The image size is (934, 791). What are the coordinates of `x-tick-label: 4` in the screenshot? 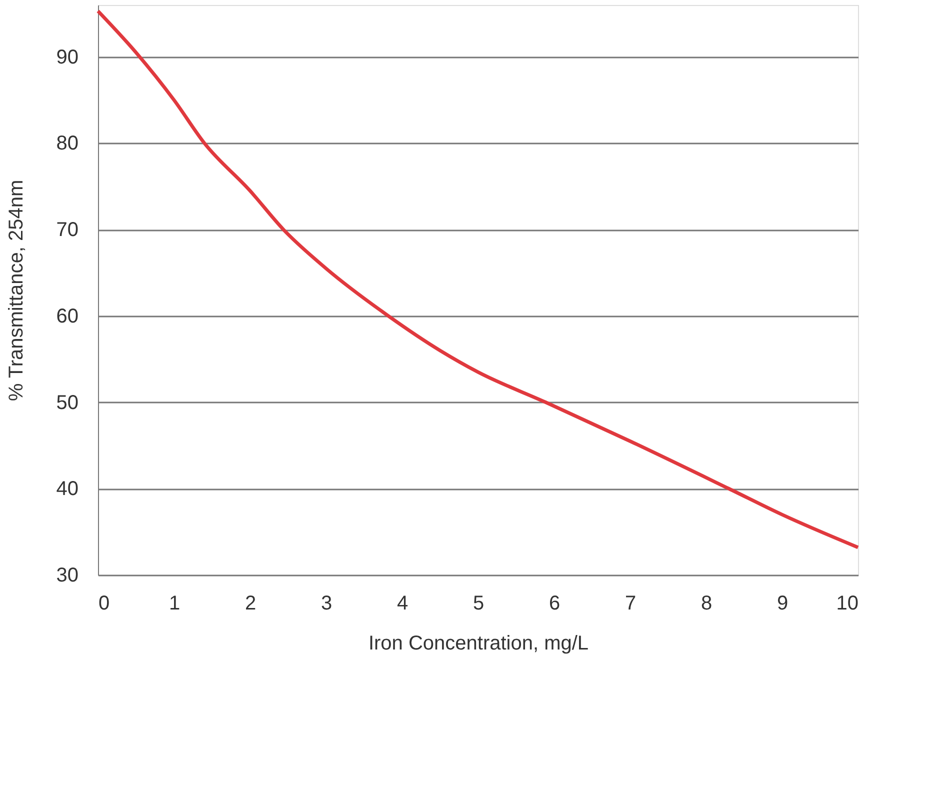 It's located at (402, 603).